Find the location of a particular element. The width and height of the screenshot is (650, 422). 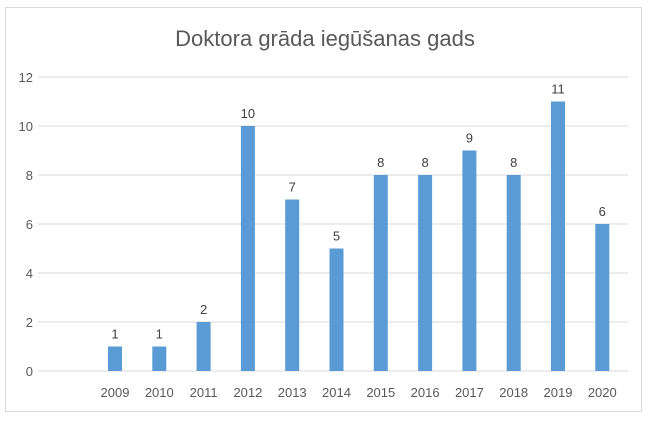

y-tick-label: 8 is located at coordinates (29, 175).